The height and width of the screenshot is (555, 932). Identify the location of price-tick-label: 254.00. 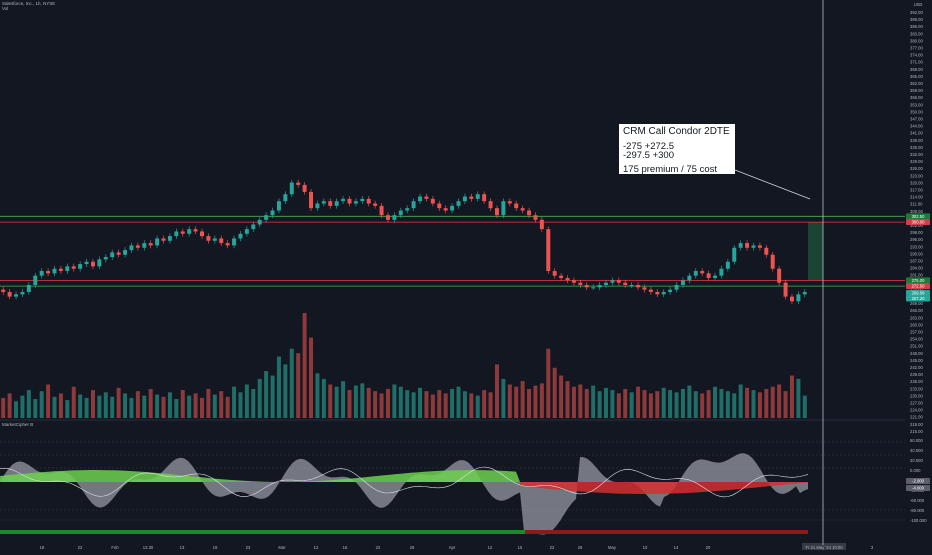
(916, 339).